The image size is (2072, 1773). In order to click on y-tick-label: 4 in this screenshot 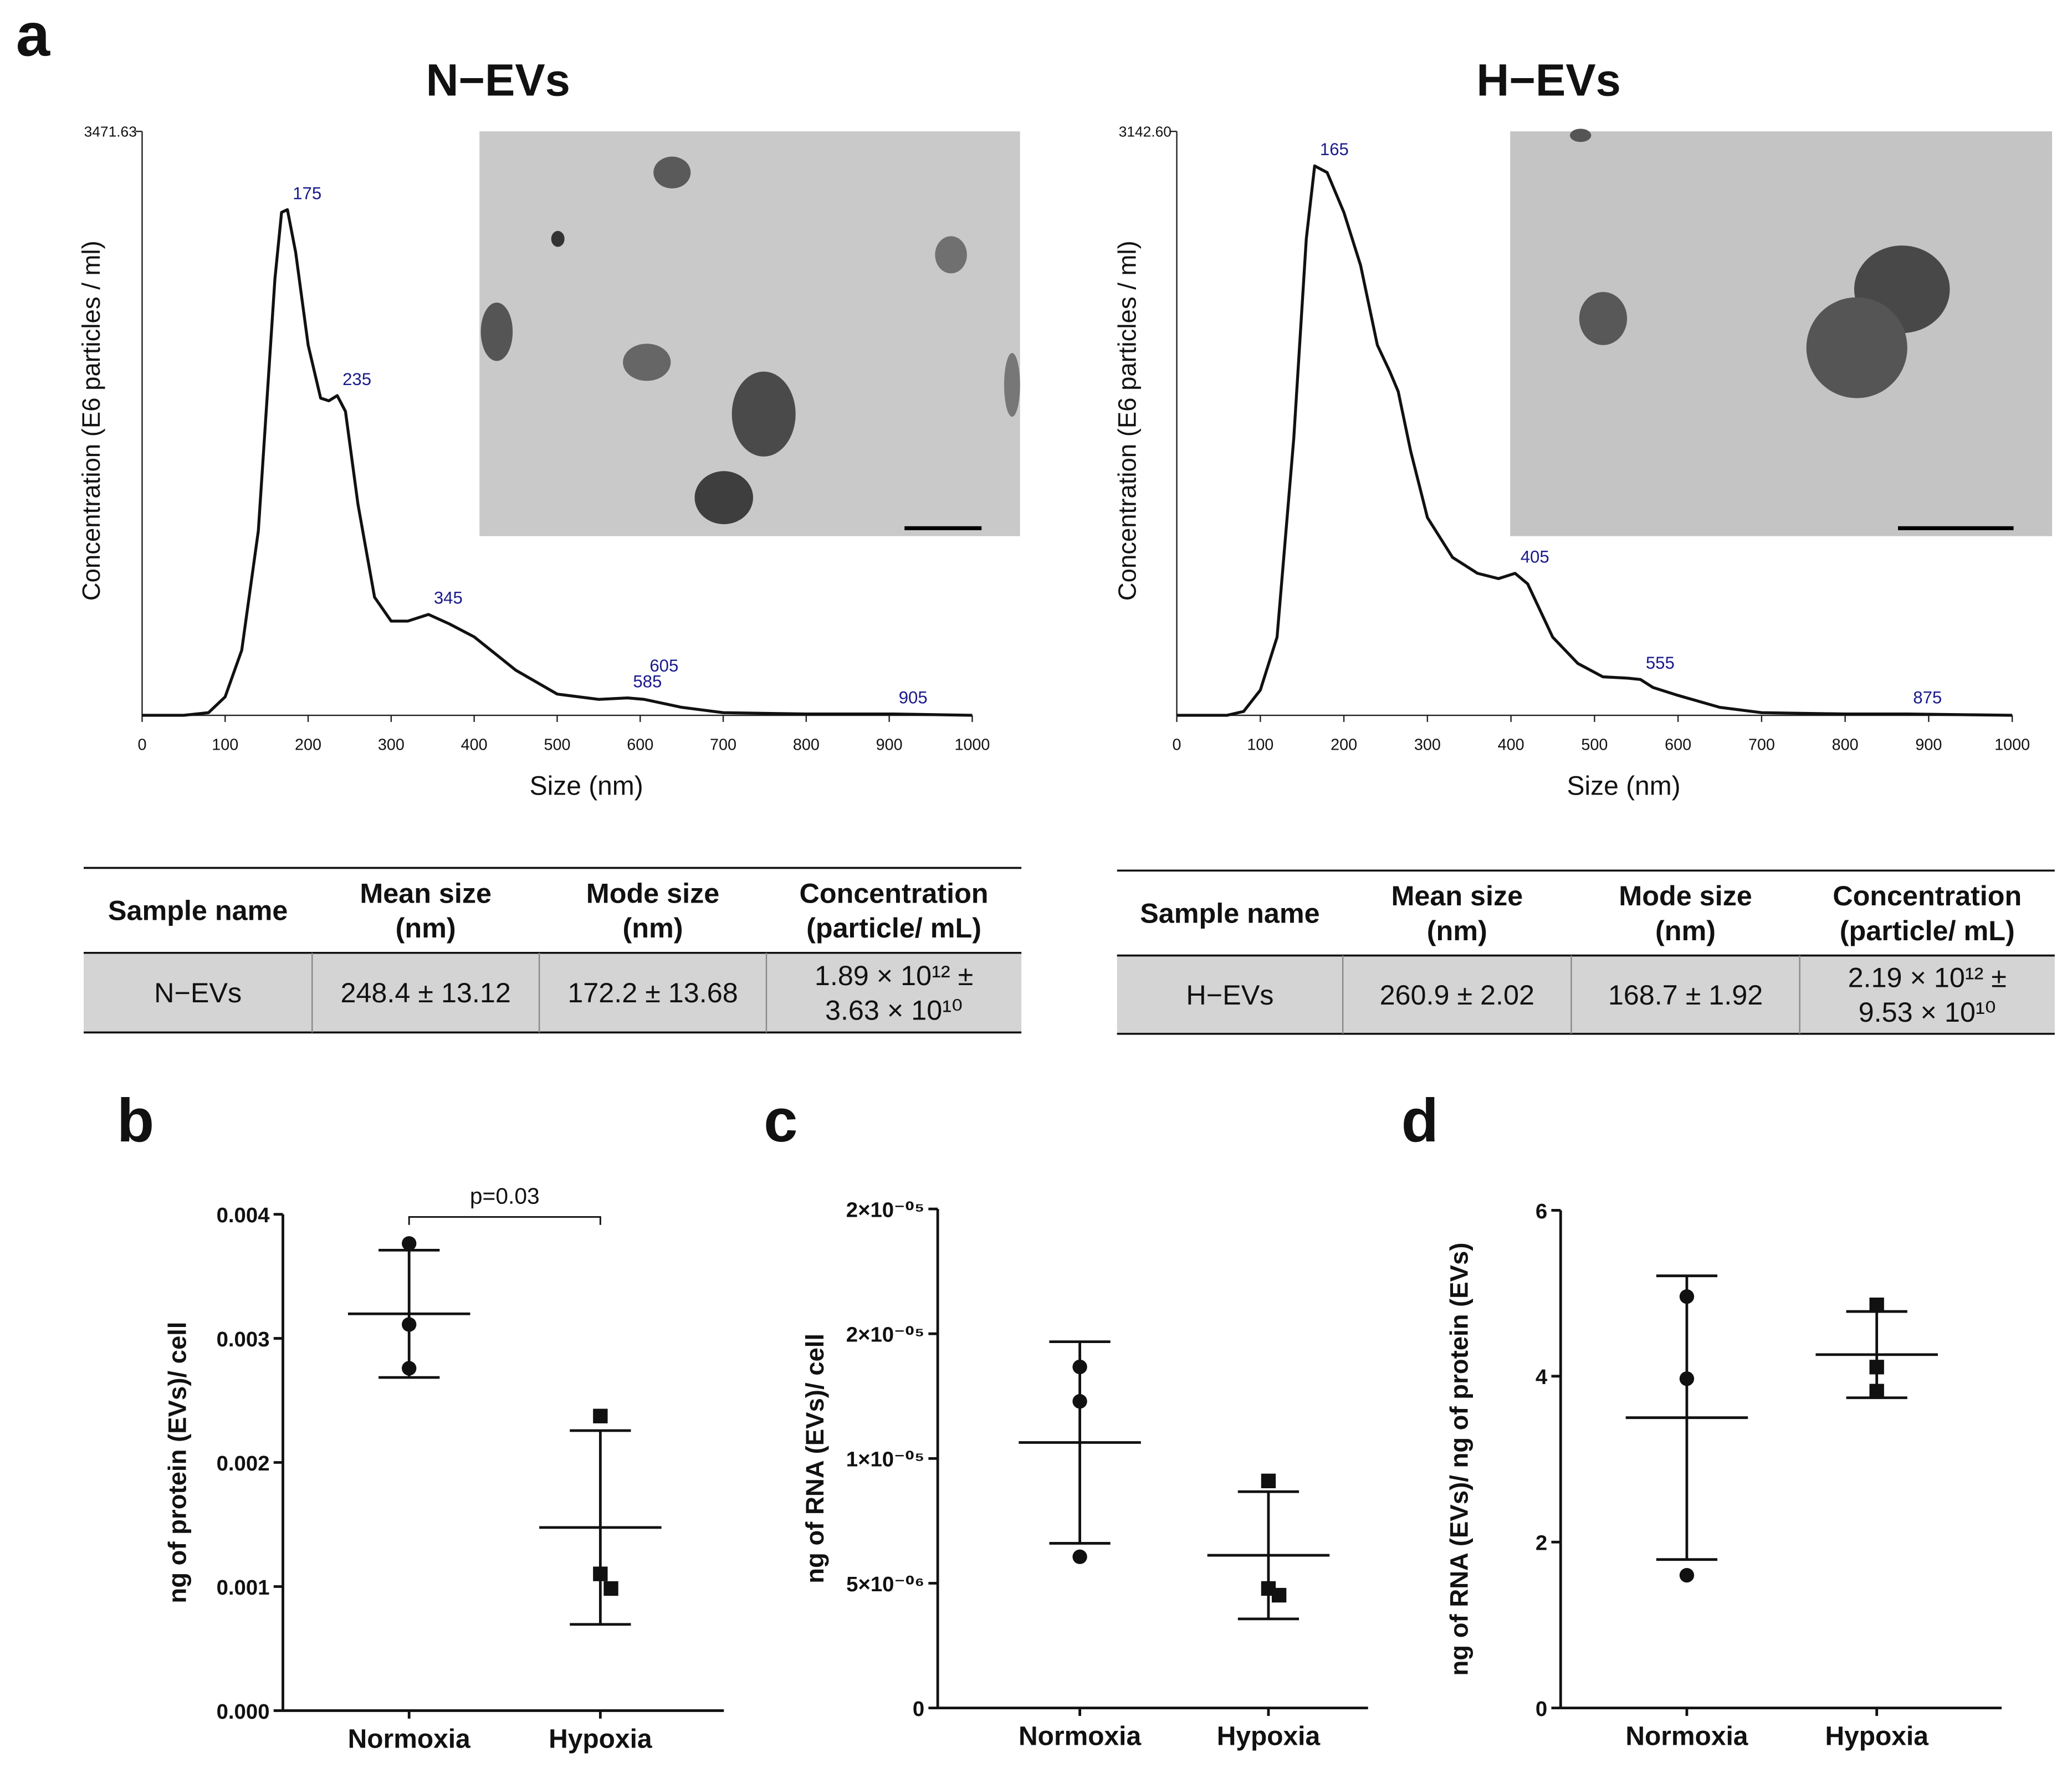, I will do `click(1542, 1377)`.